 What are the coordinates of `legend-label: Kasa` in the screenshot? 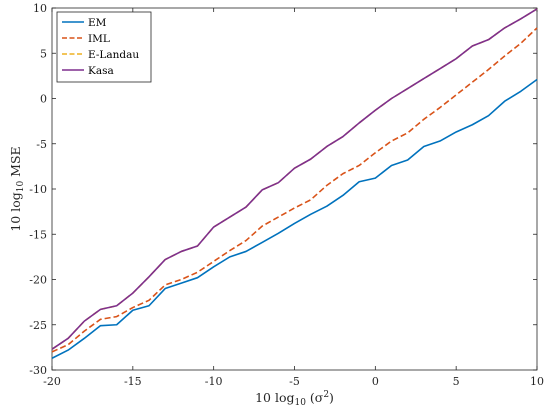 It's located at (101, 71).